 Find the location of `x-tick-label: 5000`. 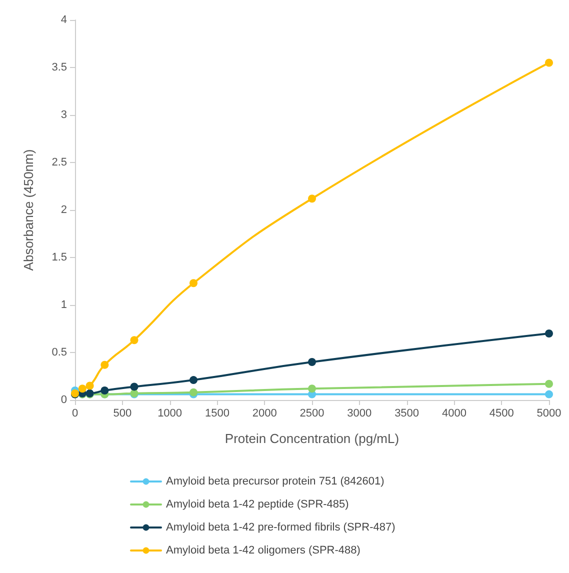

x-tick-label: 5000 is located at coordinates (549, 414).